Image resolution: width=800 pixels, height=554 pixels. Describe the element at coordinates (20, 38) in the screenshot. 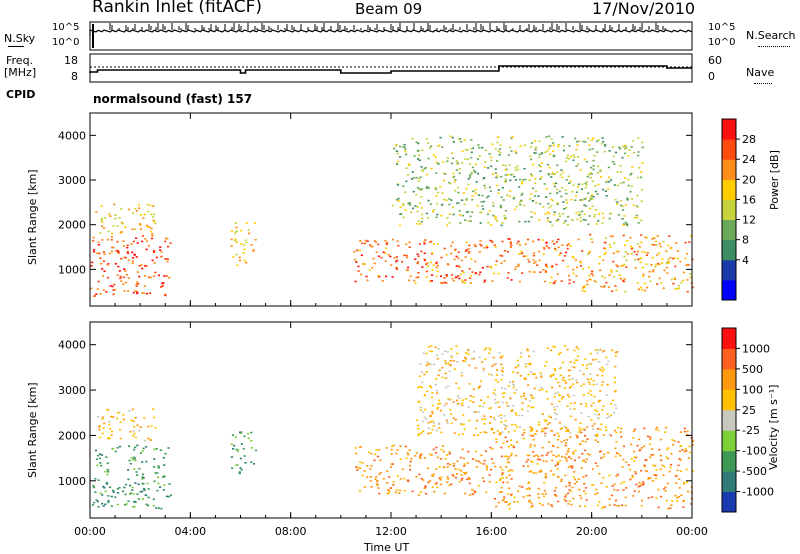

I see `nsky-label: N.Sky` at that location.